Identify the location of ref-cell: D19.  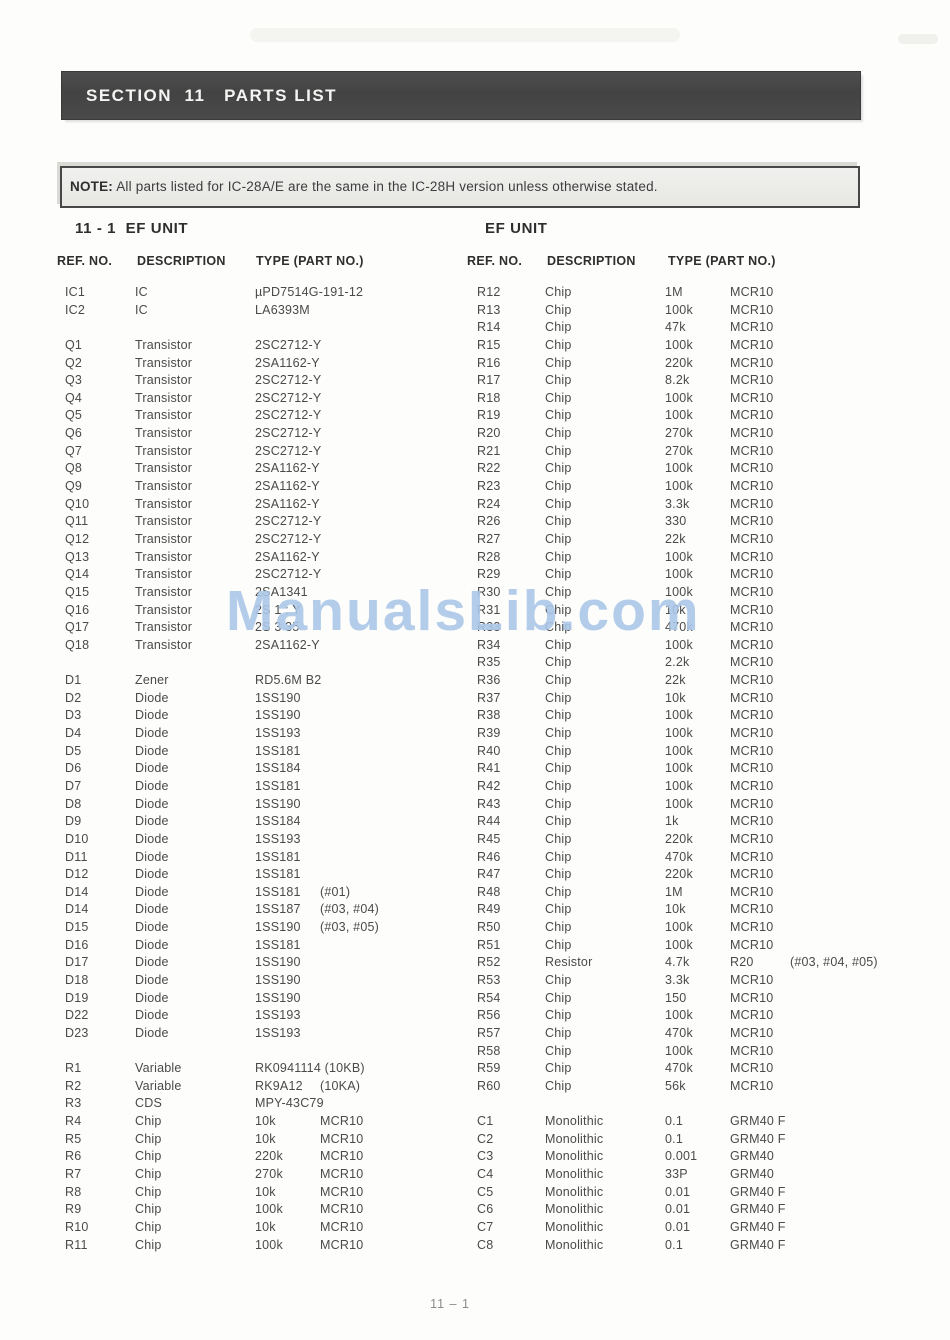
(77, 997).